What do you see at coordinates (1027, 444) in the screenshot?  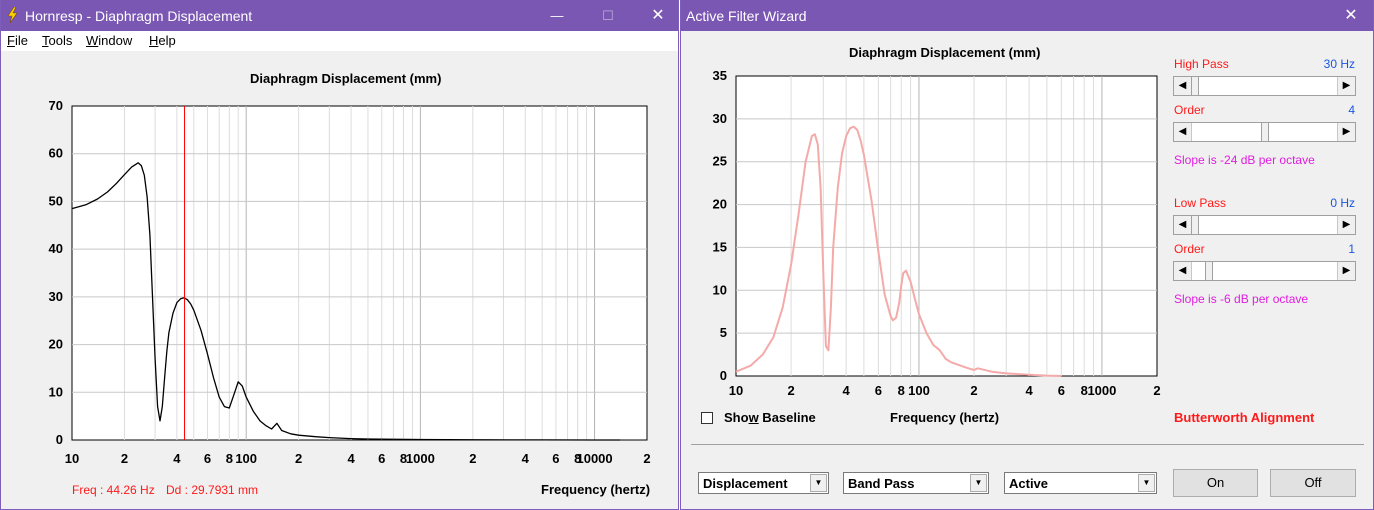 I see `divider` at bounding box center [1027, 444].